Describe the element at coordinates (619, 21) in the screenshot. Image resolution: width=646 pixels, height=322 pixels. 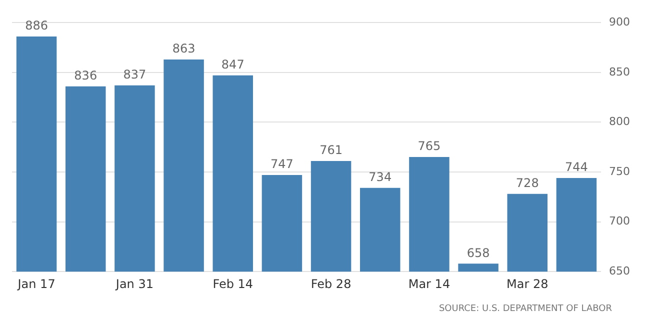
I see `y-tick-label: 900` at that location.